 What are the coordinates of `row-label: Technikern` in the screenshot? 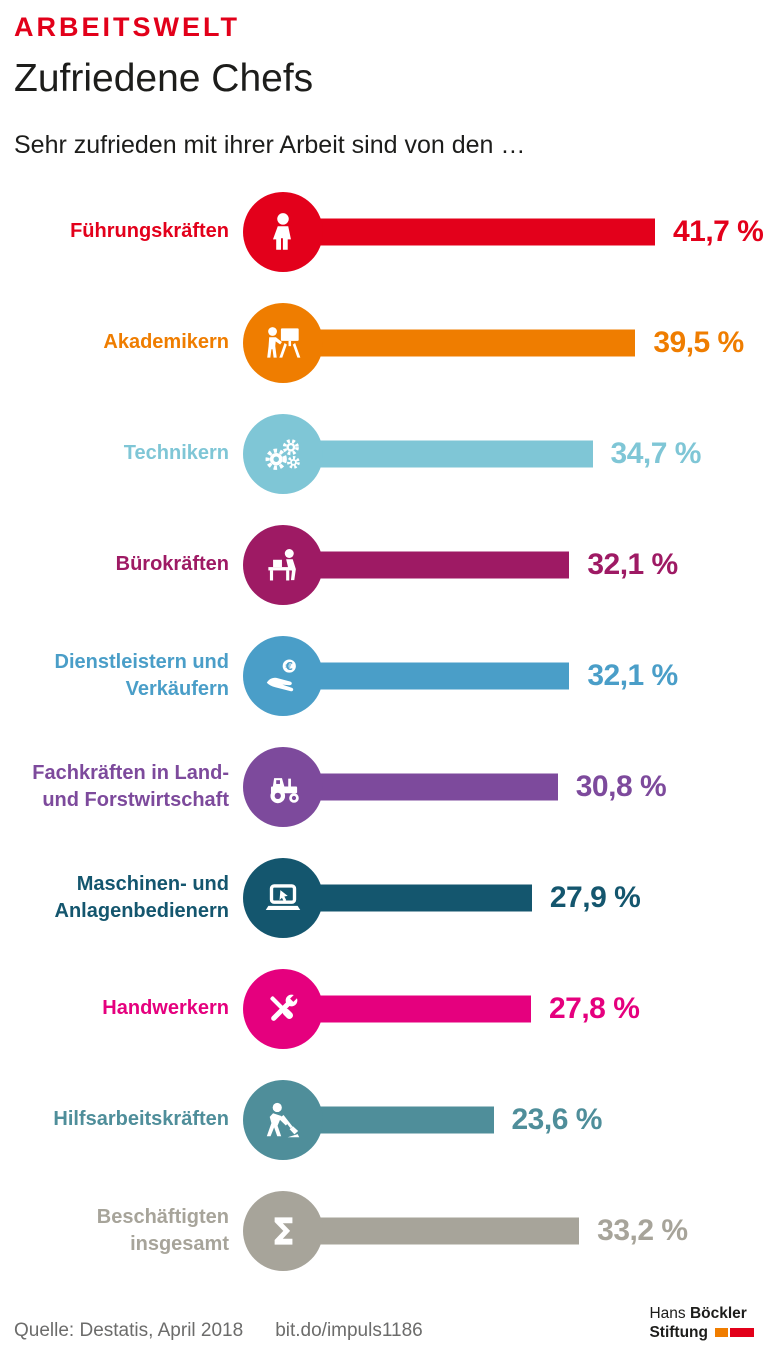 It's located at (176, 453).